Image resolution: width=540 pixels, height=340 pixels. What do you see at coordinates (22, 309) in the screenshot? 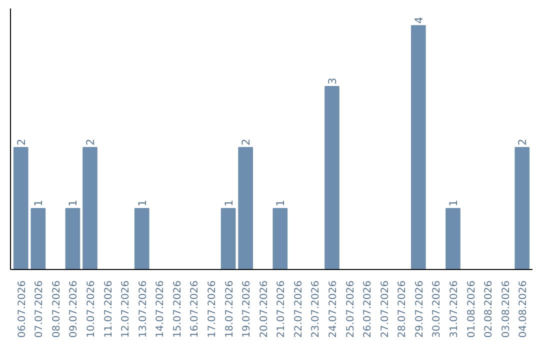
I see `x-tick-label: 06.07.2026` at bounding box center [22, 309].